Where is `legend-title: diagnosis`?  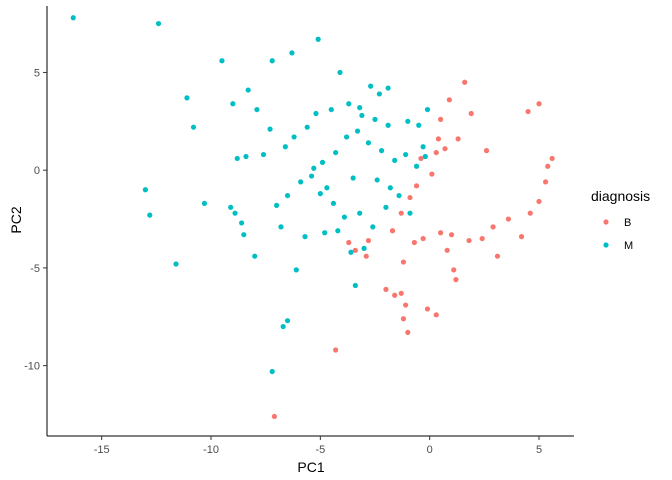
legend-title: diagnosis is located at coordinates (620, 196).